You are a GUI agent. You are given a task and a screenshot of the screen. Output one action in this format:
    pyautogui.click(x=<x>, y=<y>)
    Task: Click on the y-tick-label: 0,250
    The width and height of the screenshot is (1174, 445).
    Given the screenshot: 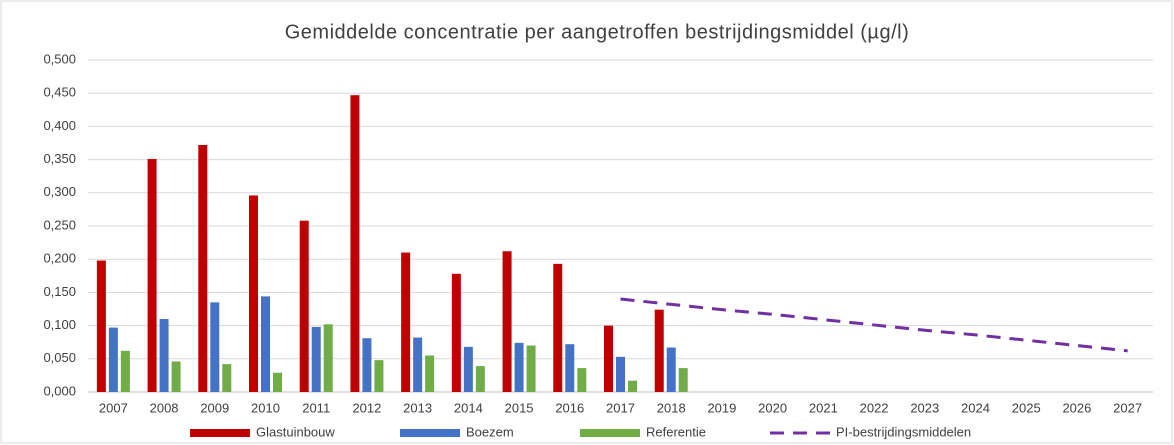 What is the action you would take?
    pyautogui.click(x=59, y=224)
    